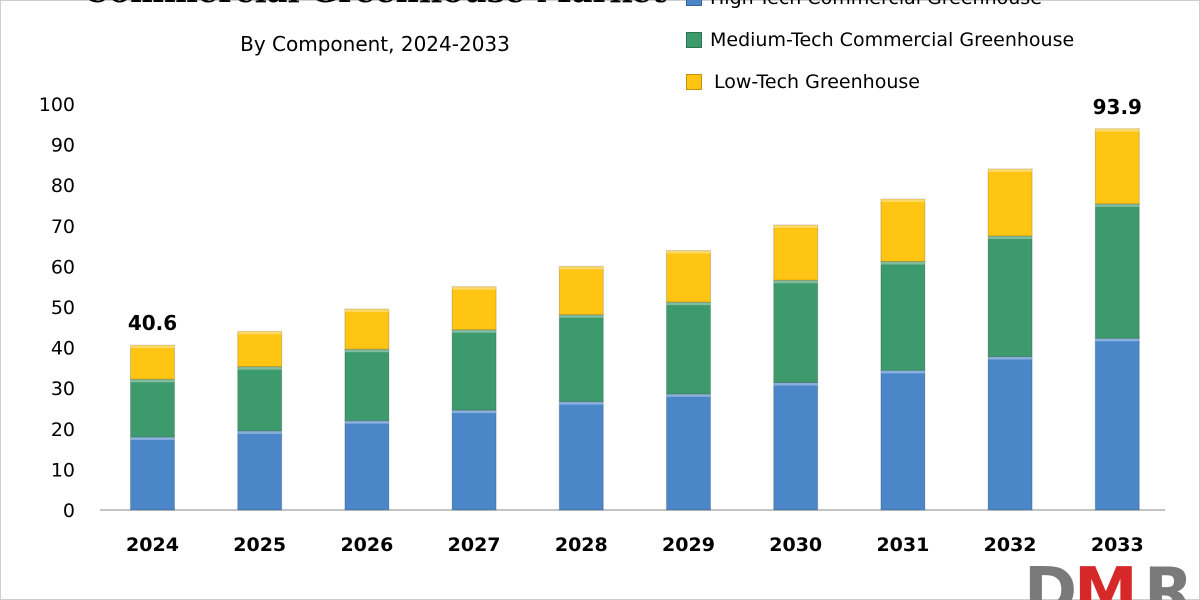  I want to click on bar-segment-low-tech-2033, so click(1117, 166).